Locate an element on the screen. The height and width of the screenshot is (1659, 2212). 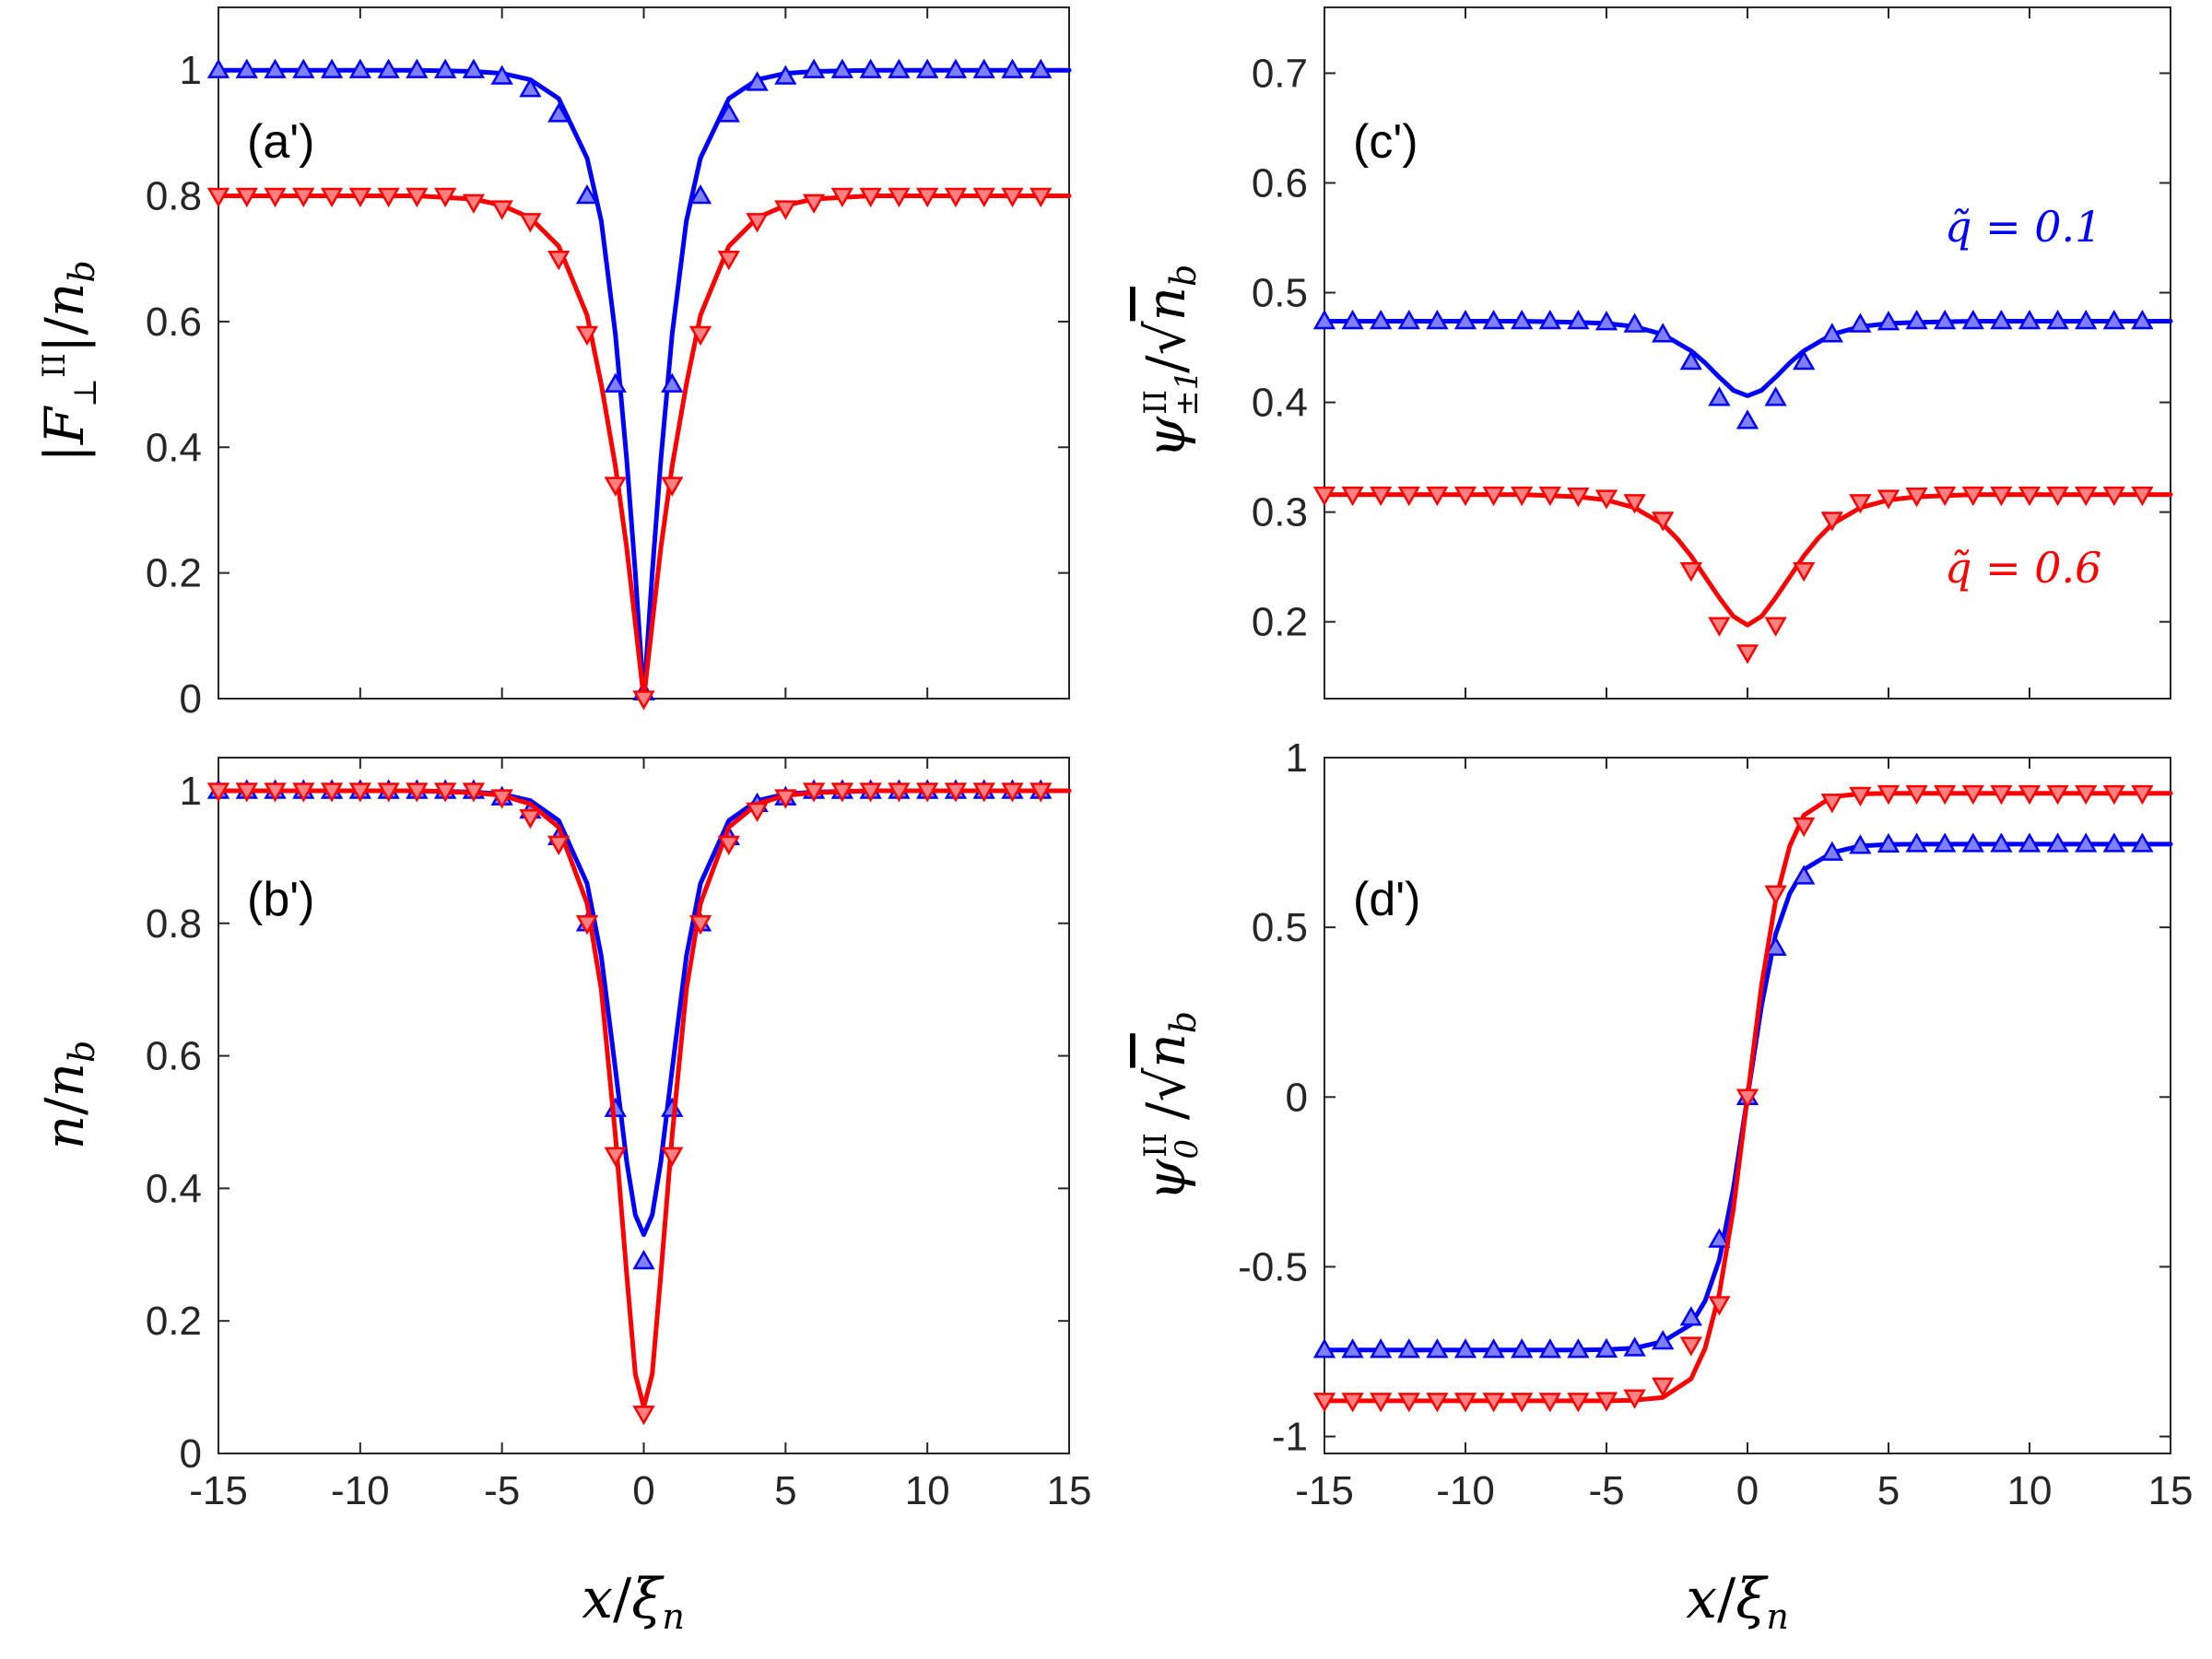
y-tick-label: 0.4 is located at coordinates (174, 1188).